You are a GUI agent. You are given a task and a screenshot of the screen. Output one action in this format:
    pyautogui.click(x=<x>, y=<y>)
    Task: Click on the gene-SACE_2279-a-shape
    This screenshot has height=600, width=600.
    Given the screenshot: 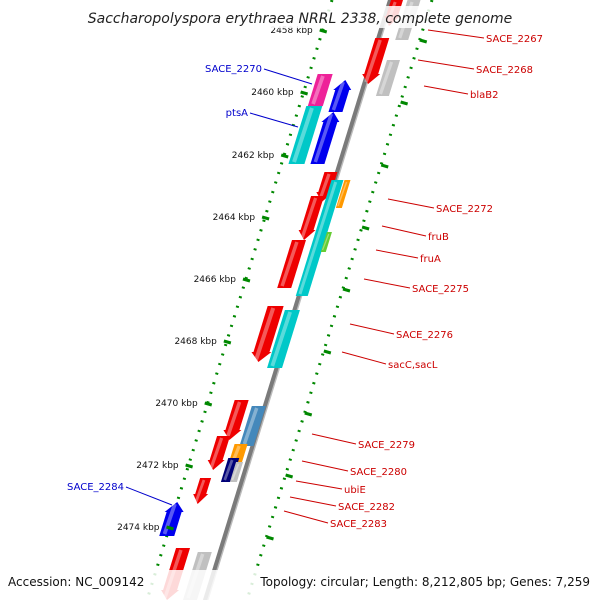 What is the action you would take?
    pyautogui.click(x=236, y=420)
    